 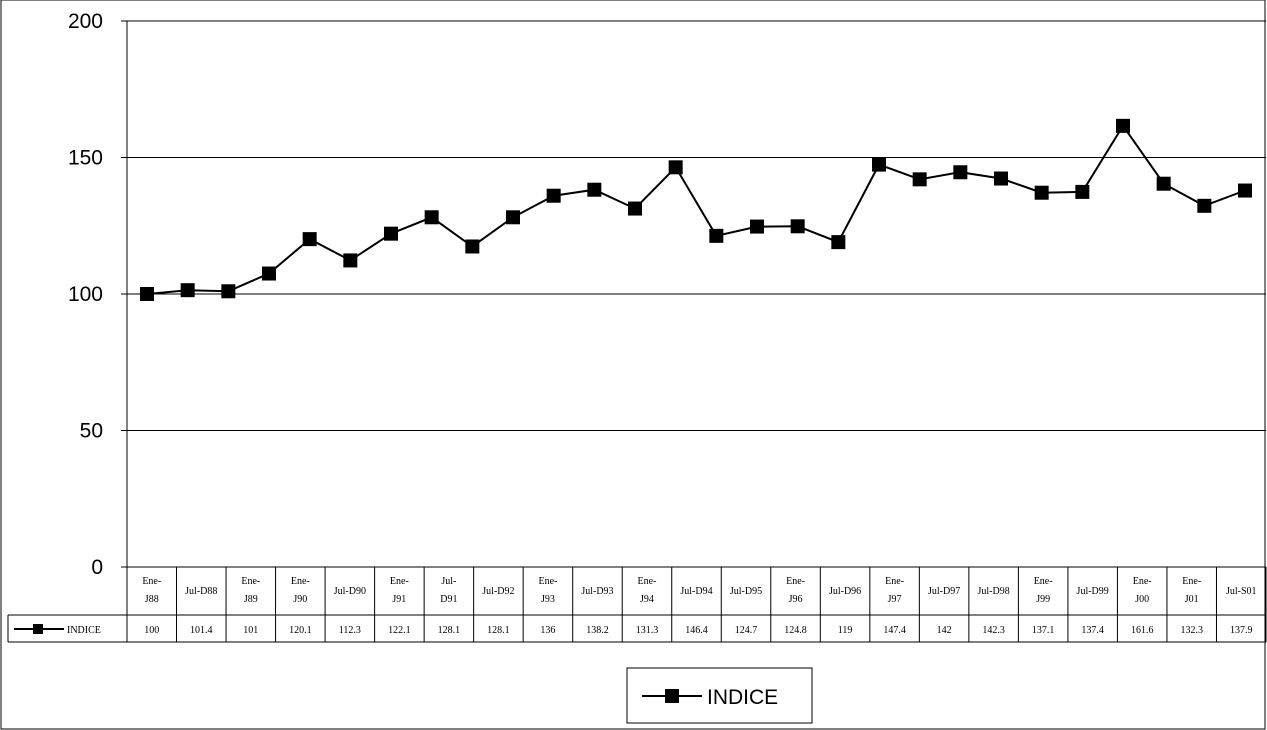 I want to click on category-label: Ene-J91, so click(x=399, y=590).